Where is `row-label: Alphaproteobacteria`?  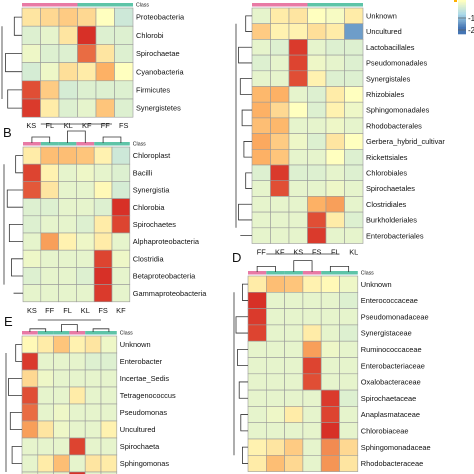 row-label: Alphaproteobacteria is located at coordinates (166, 241).